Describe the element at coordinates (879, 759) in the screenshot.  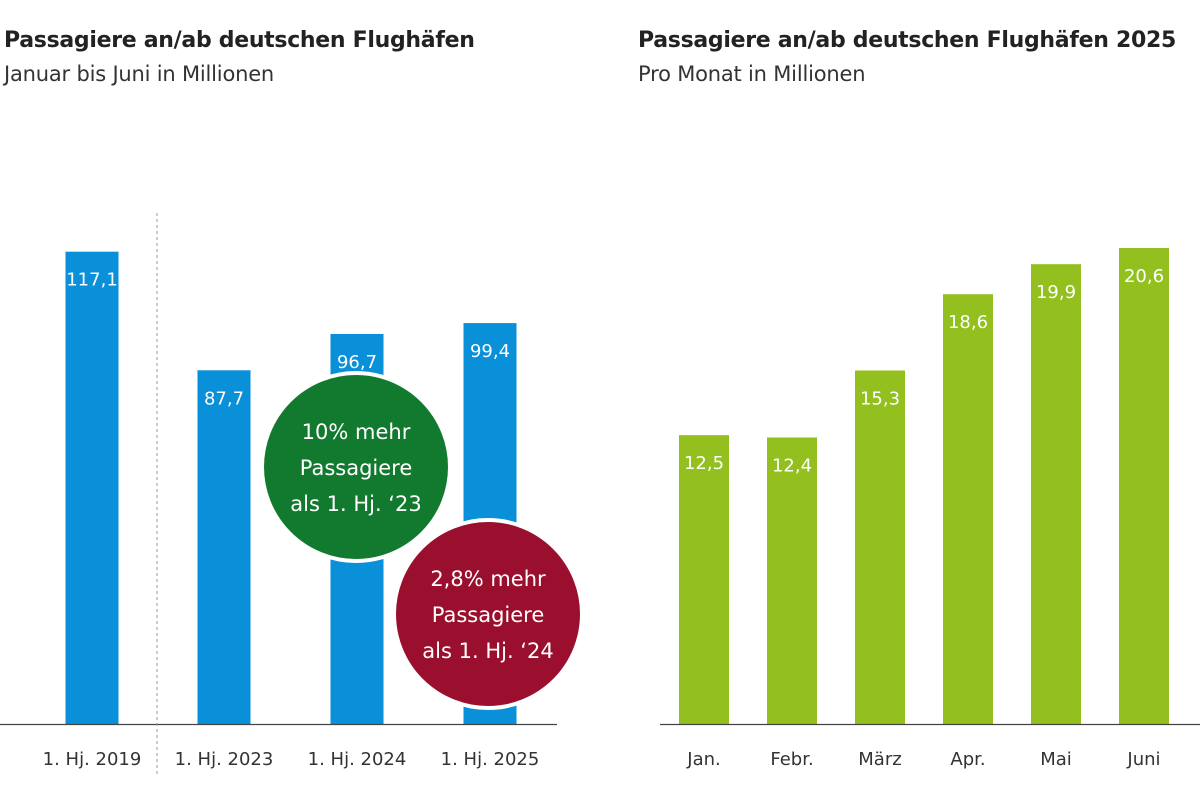
I see `chart1-x-tick-2: März` at that location.